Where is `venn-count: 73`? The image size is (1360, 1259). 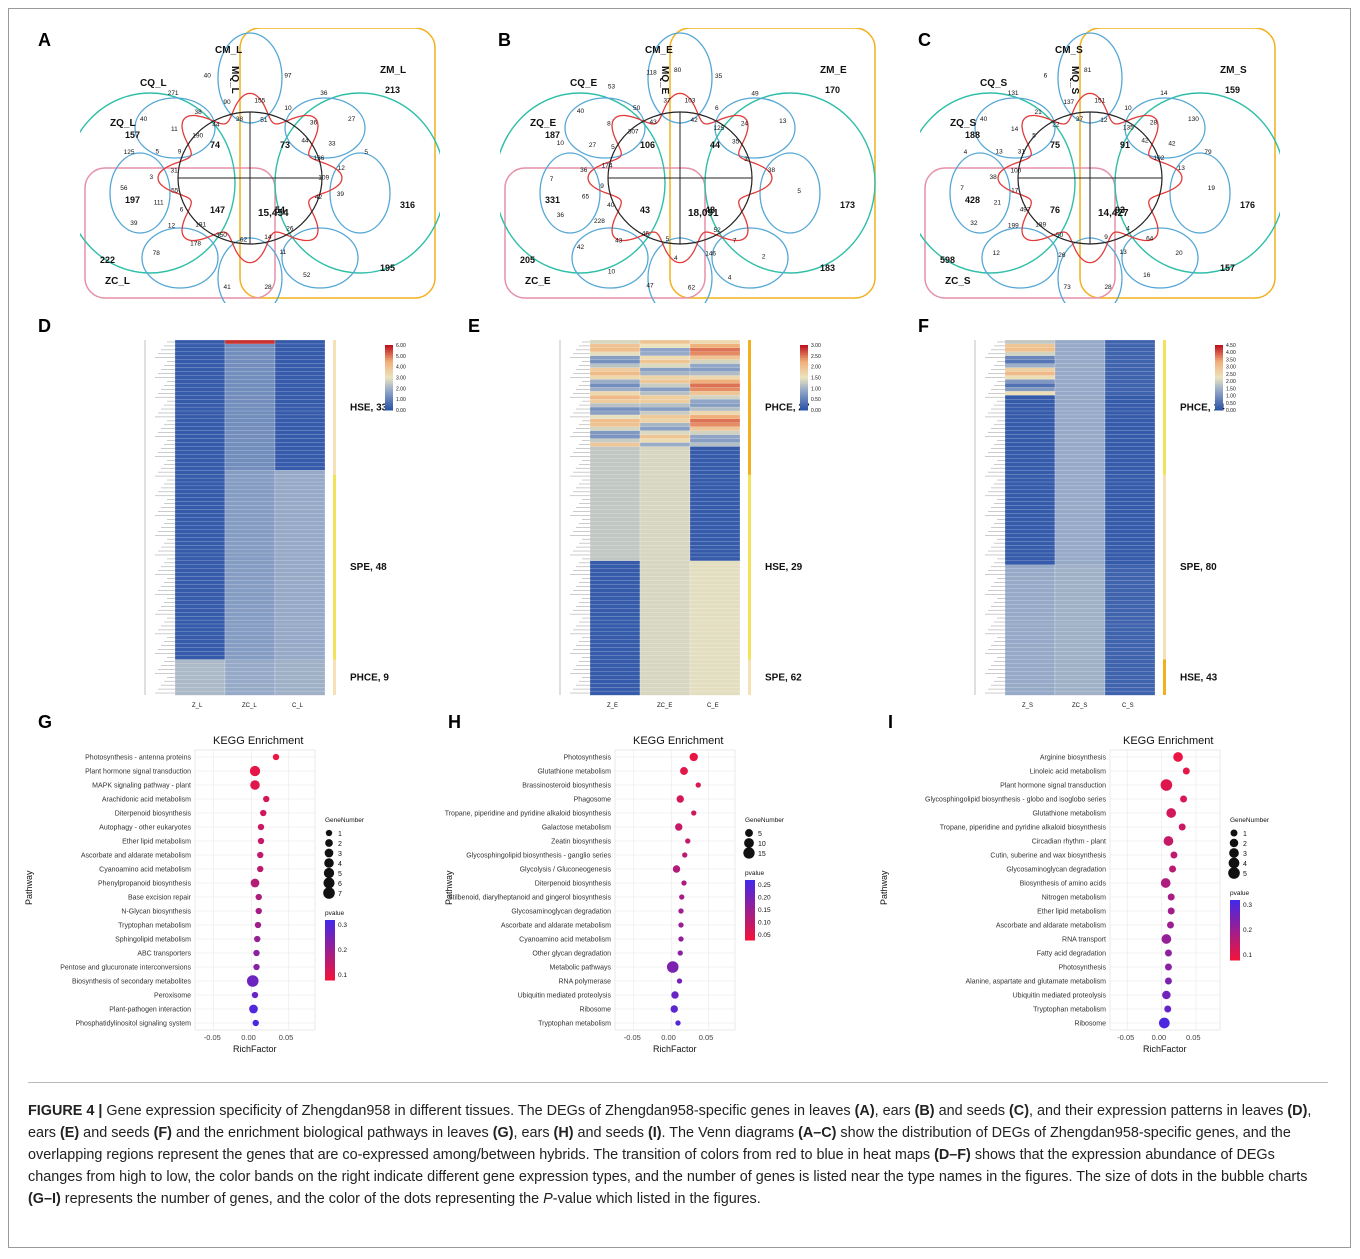 venn-count: 73 is located at coordinates (285, 145).